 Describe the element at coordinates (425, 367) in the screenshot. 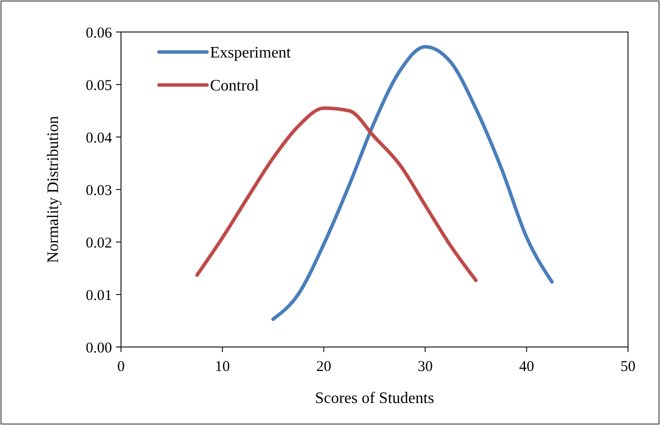

I see `x-tick-label: 30` at that location.